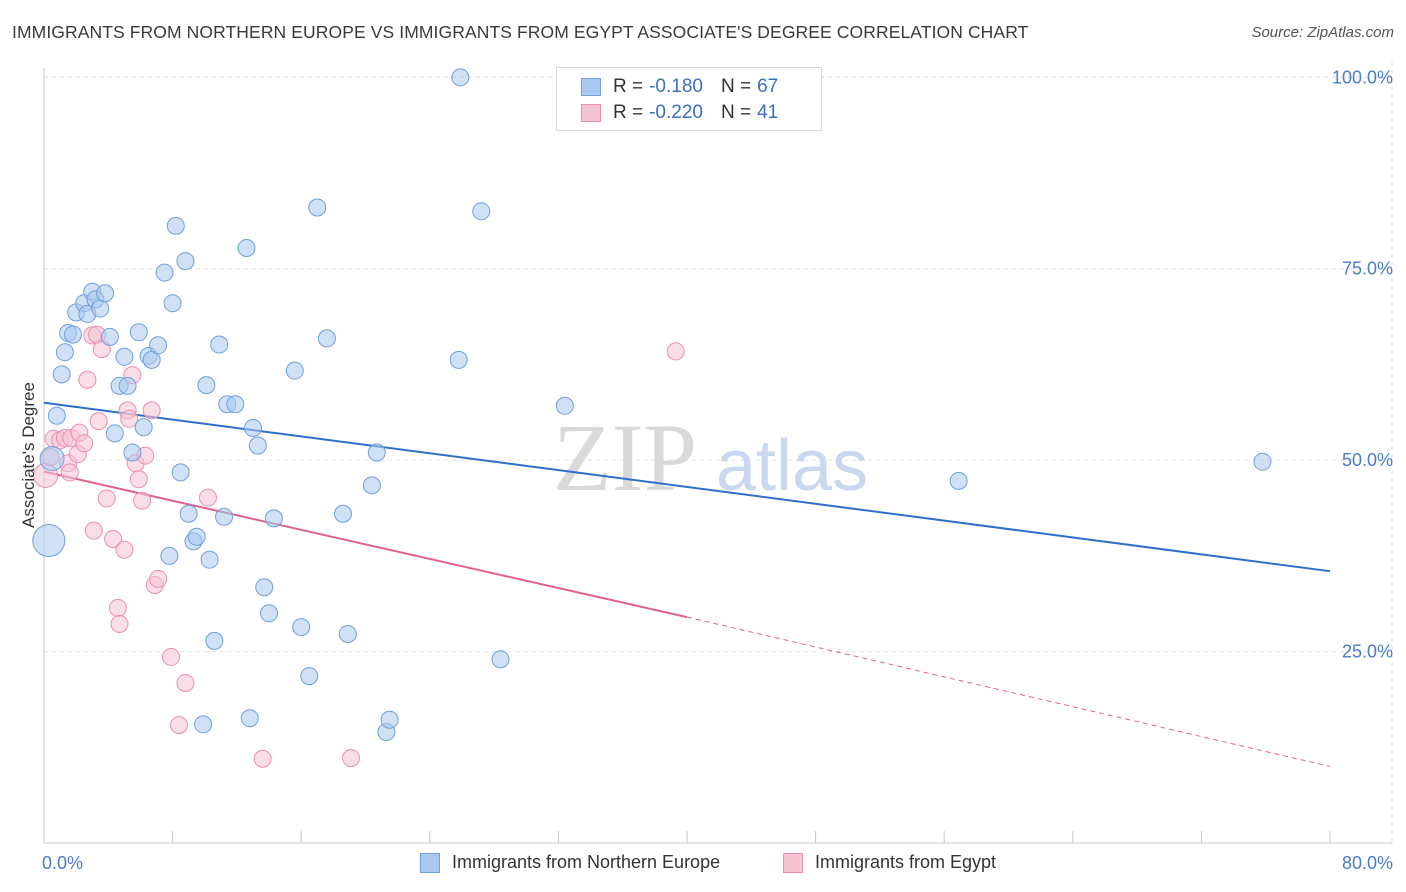  I want to click on y-tick-label: 75.0%, so click(1367, 269).